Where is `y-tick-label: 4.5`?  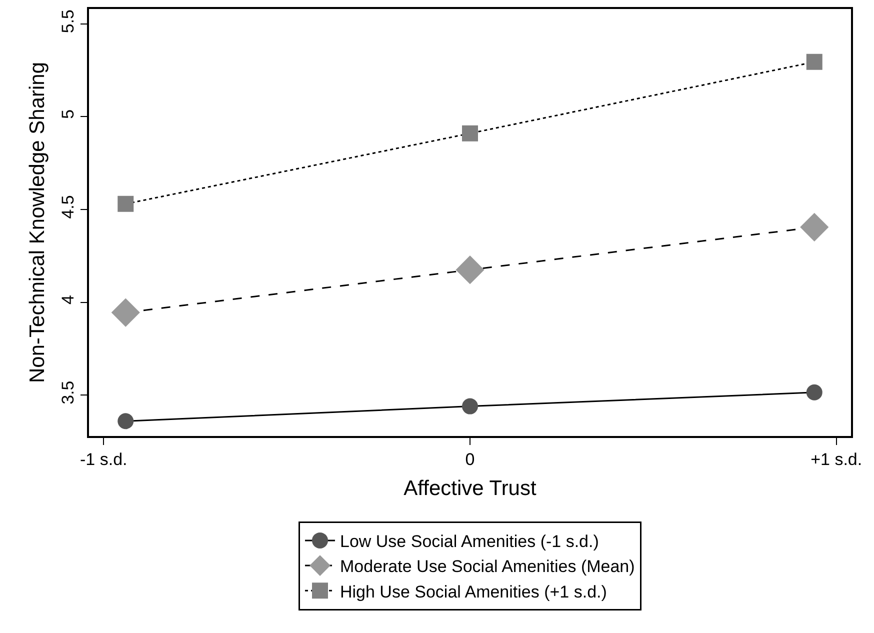 y-tick-label: 4.5 is located at coordinates (68, 207).